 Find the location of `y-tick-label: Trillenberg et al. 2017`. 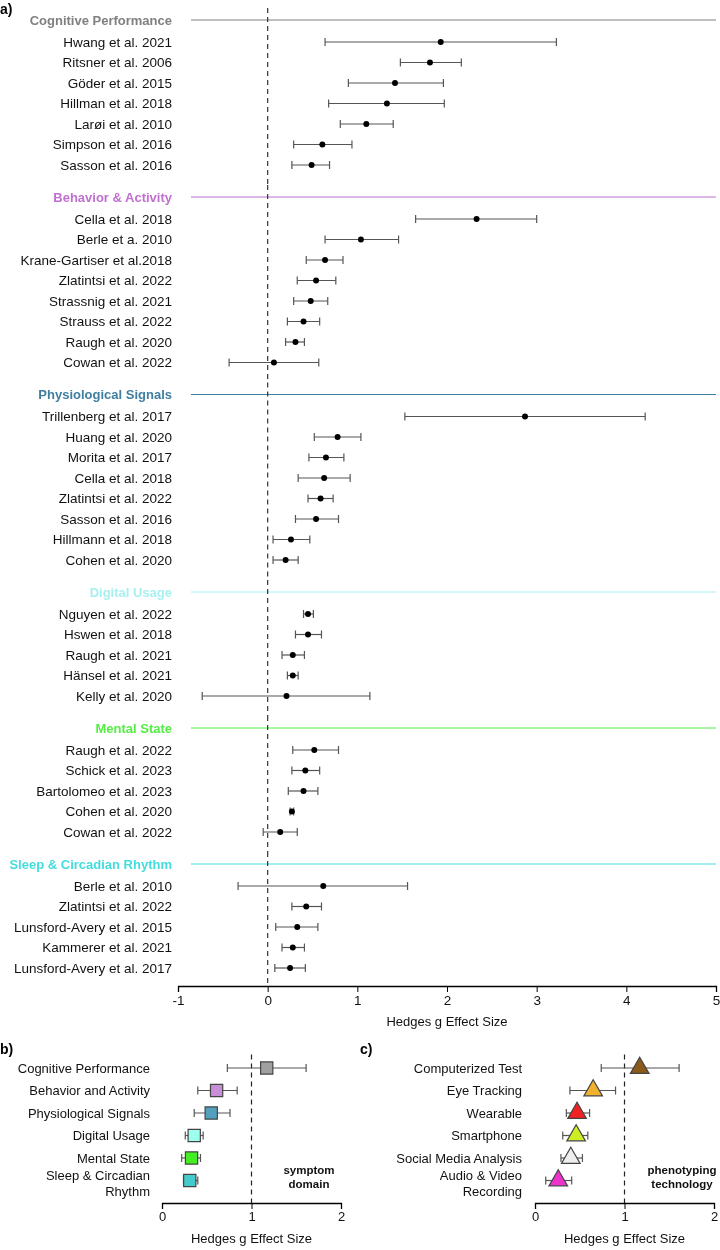

y-tick-label: Trillenberg et al. 2017 is located at coordinates (106, 417).